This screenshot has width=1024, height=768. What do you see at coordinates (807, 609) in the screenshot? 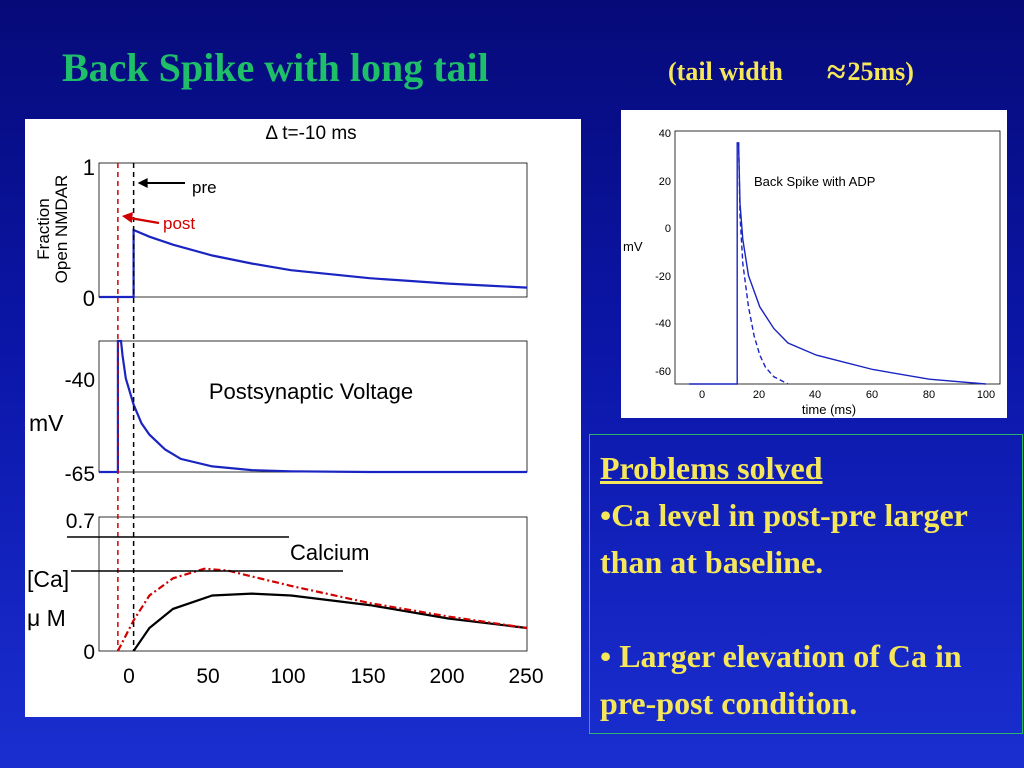
I see `spacer` at bounding box center [807, 609].